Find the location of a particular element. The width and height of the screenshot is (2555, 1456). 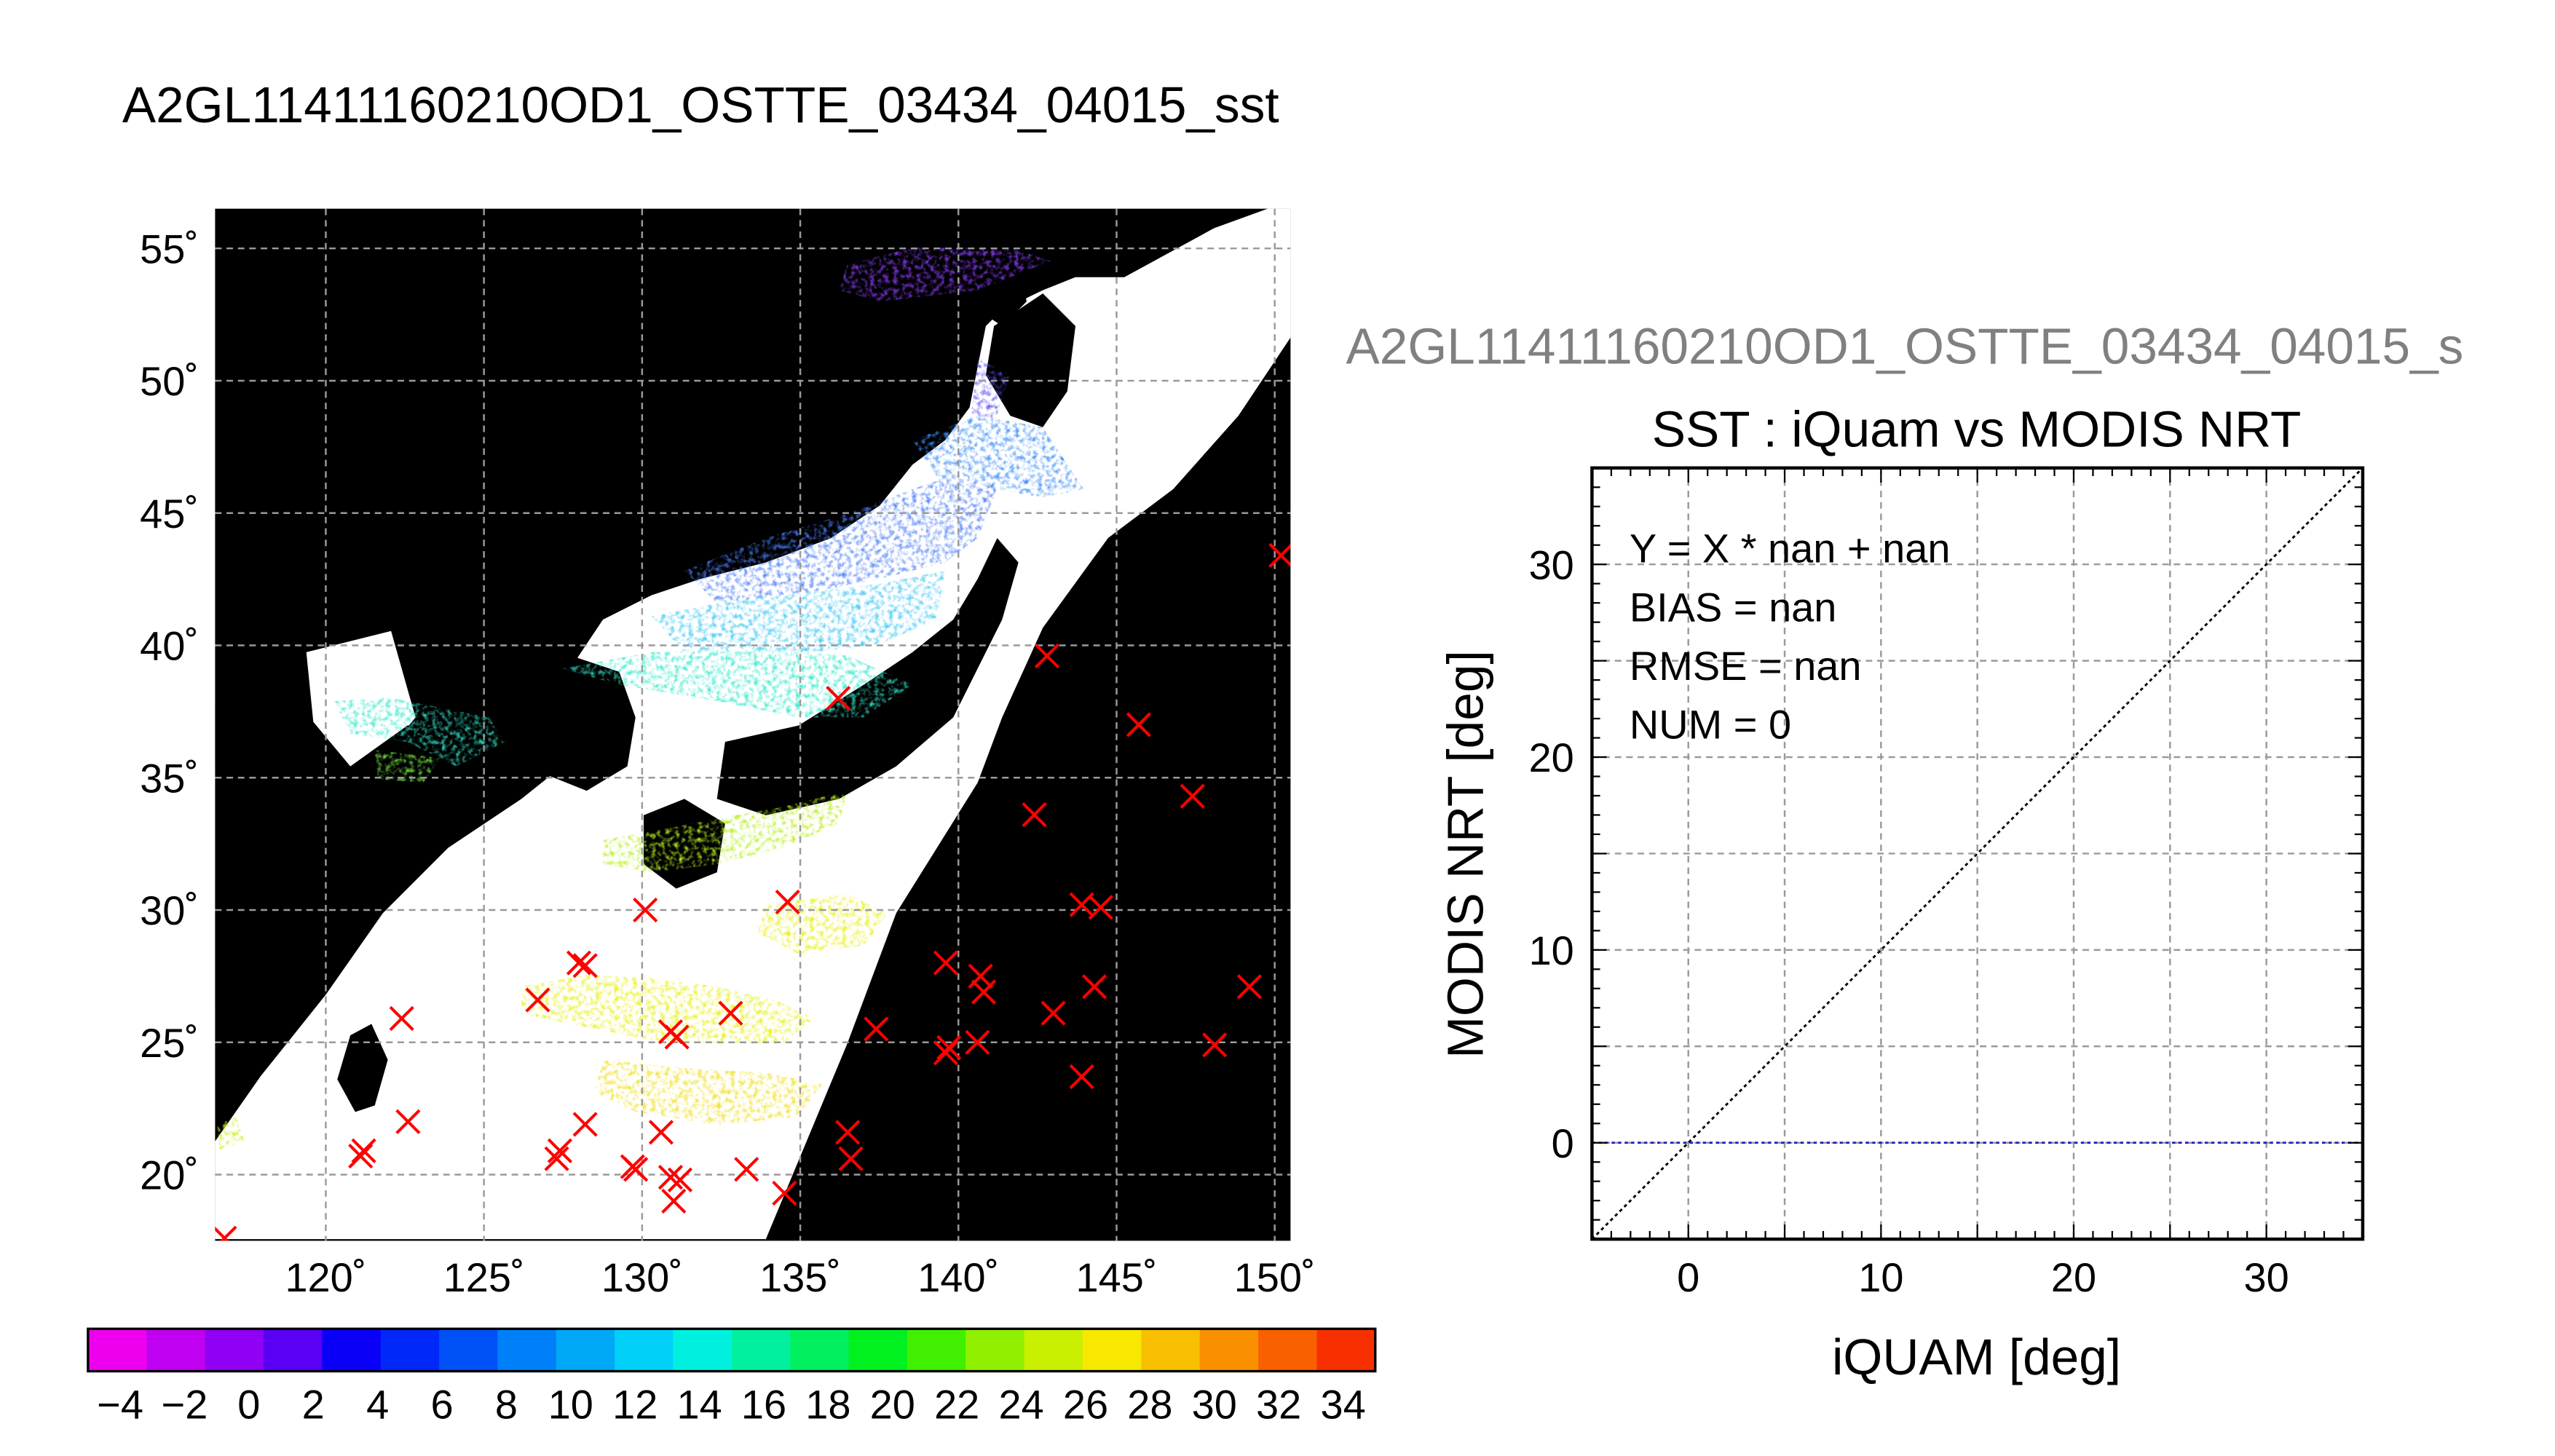

scatter-x-tick-label: 30 is located at coordinates (2266, 1277).